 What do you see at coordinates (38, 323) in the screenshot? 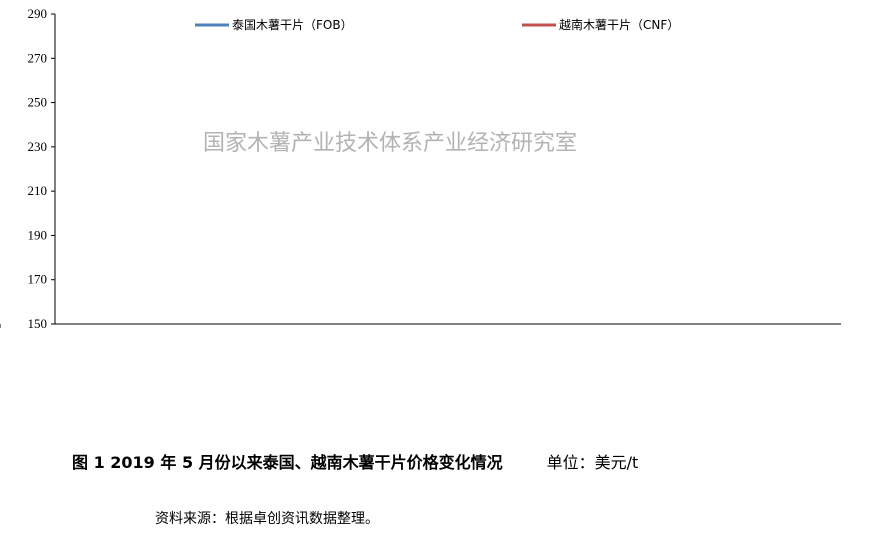
I see `y-tick-label: 150` at bounding box center [38, 323].